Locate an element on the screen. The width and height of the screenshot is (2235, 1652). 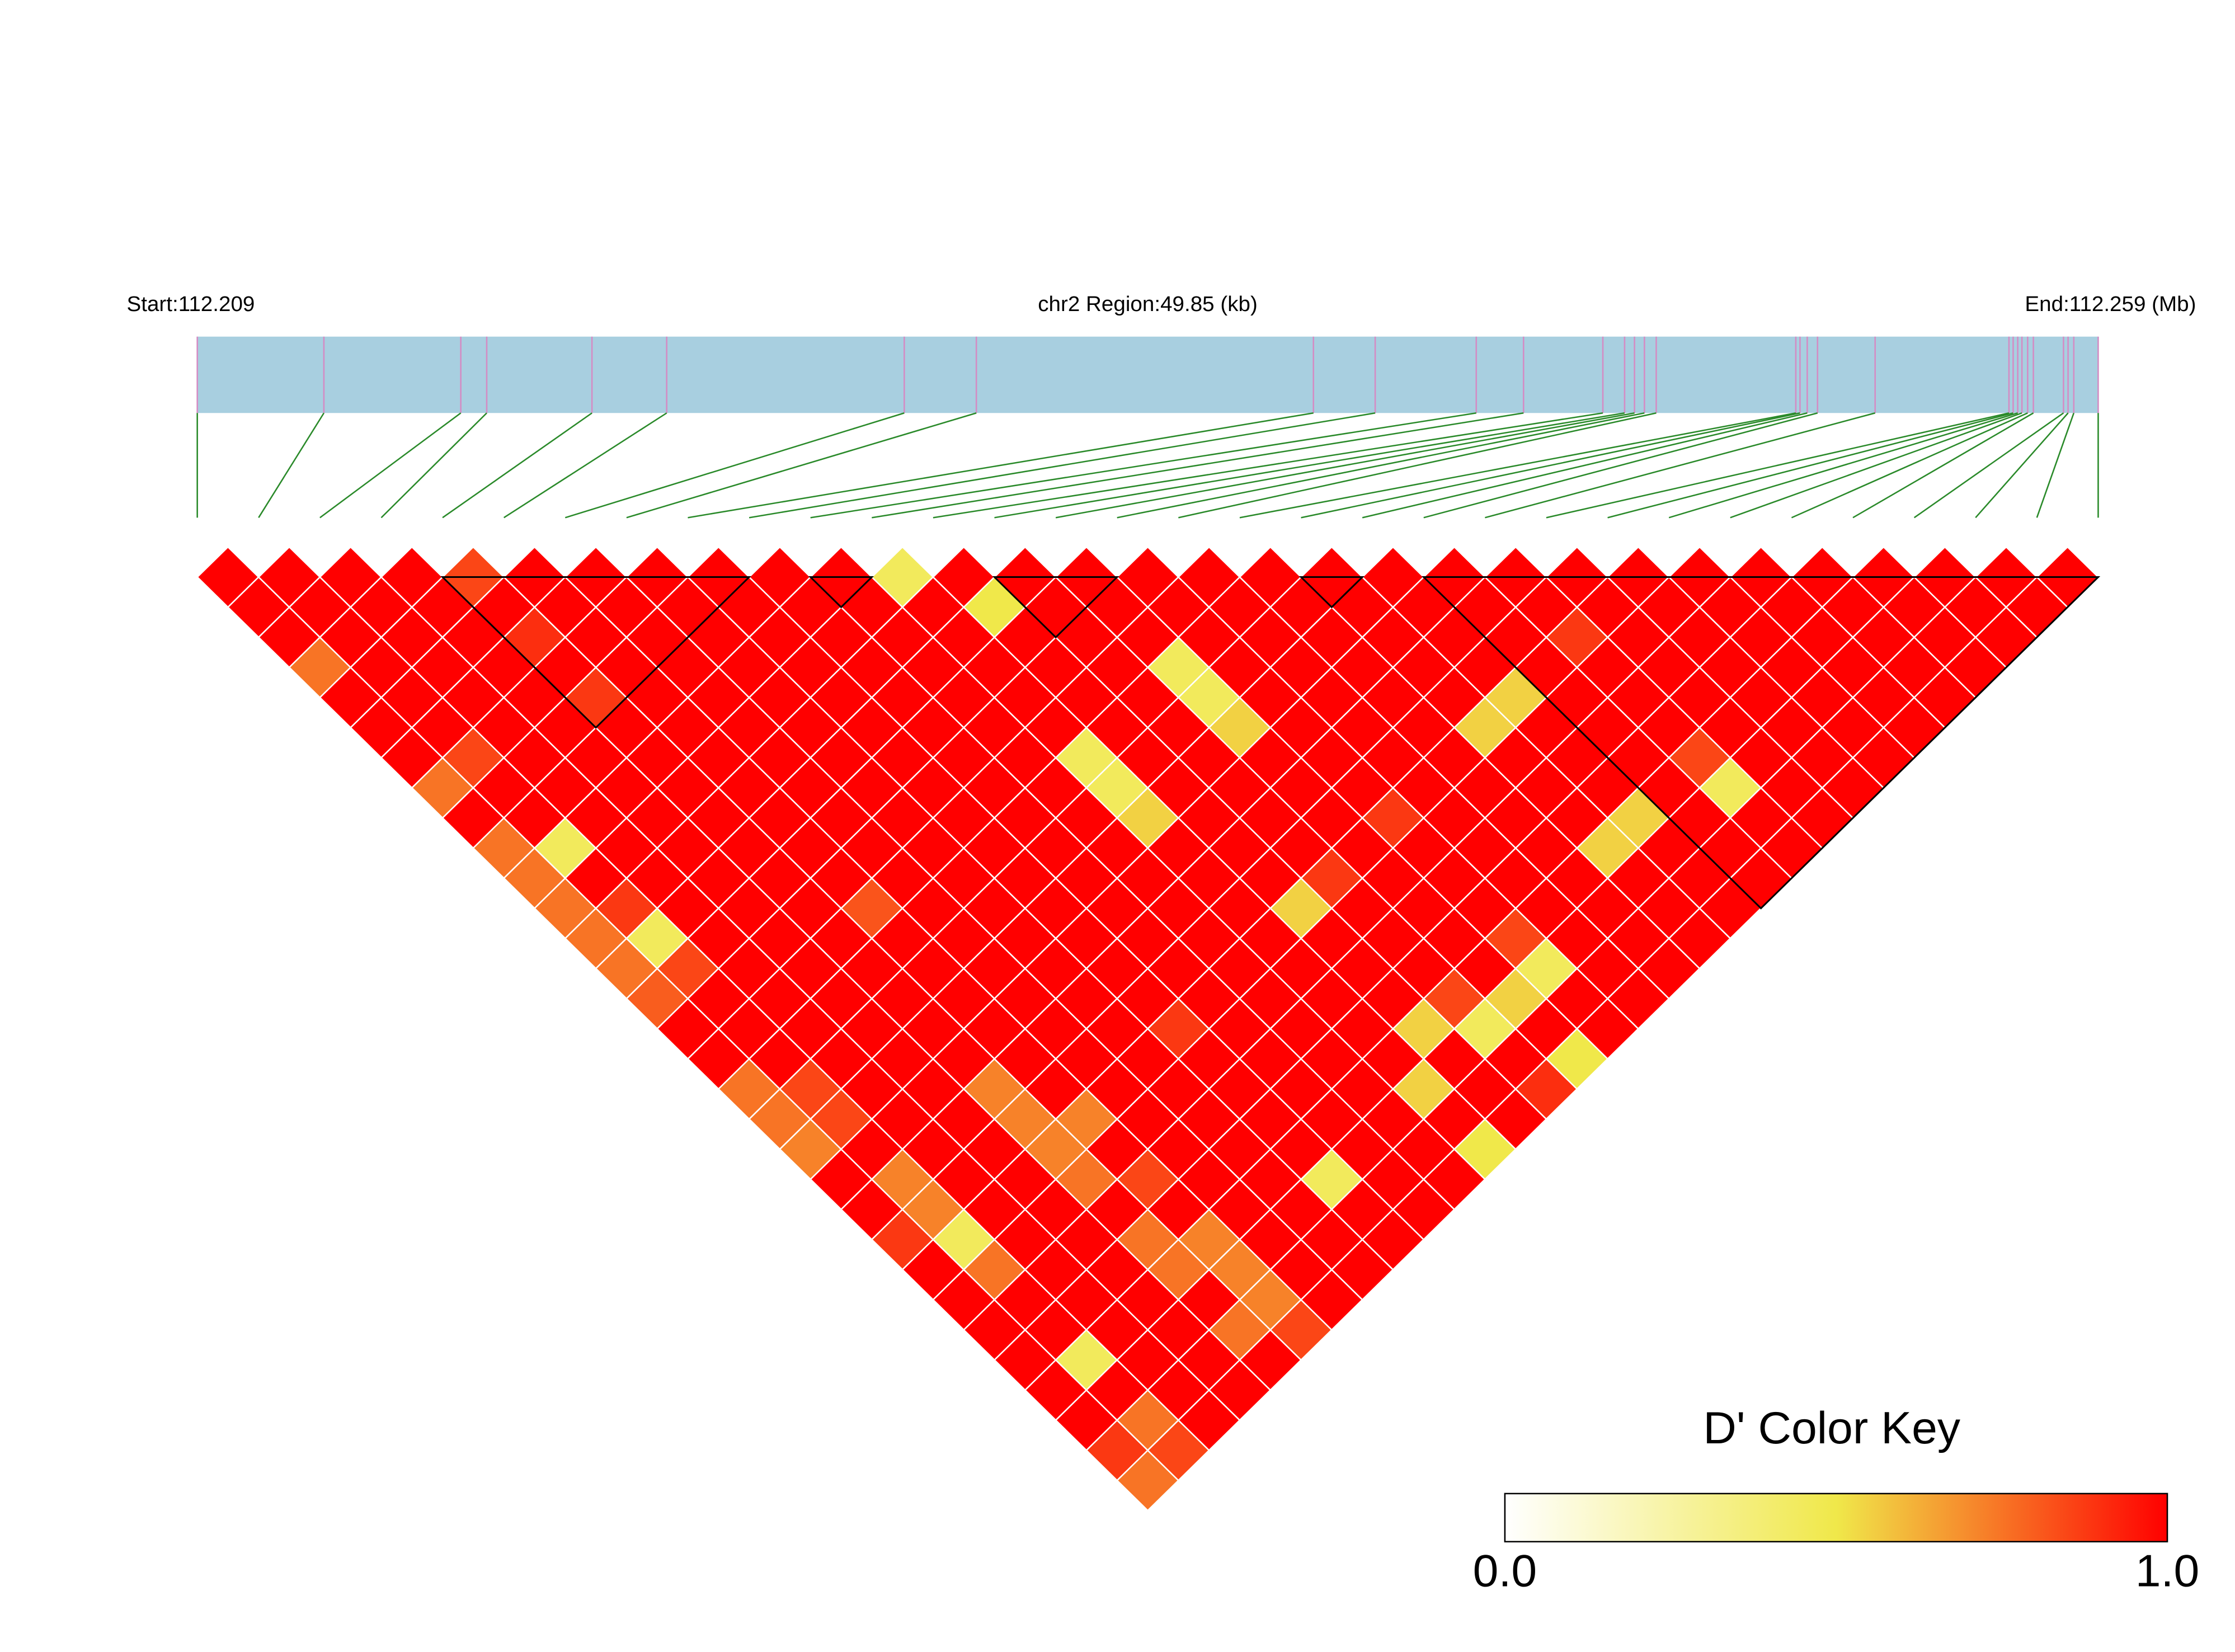
region-track is located at coordinates (1147, 375).